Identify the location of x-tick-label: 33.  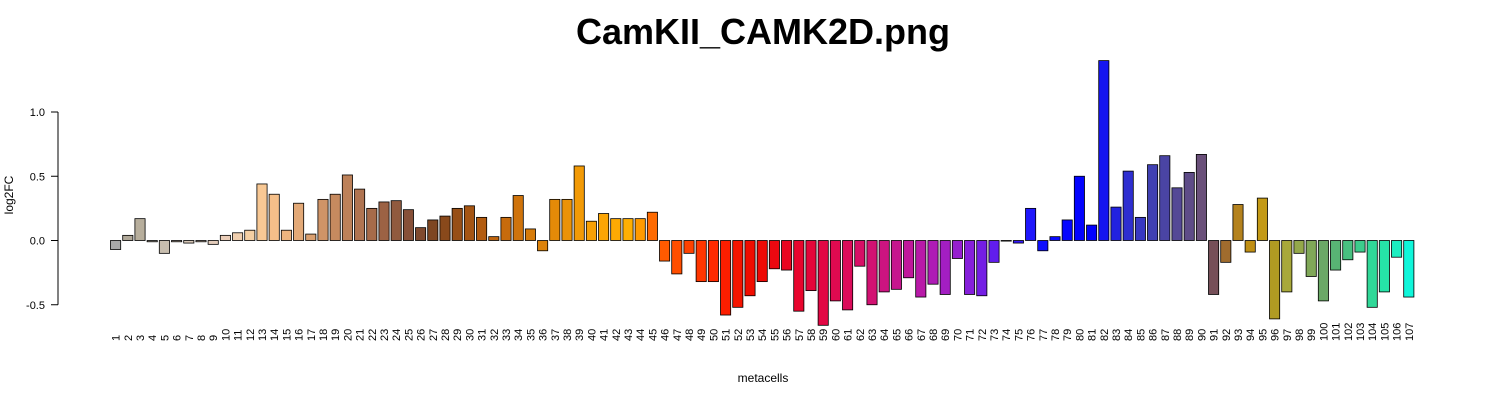
(507, 335).